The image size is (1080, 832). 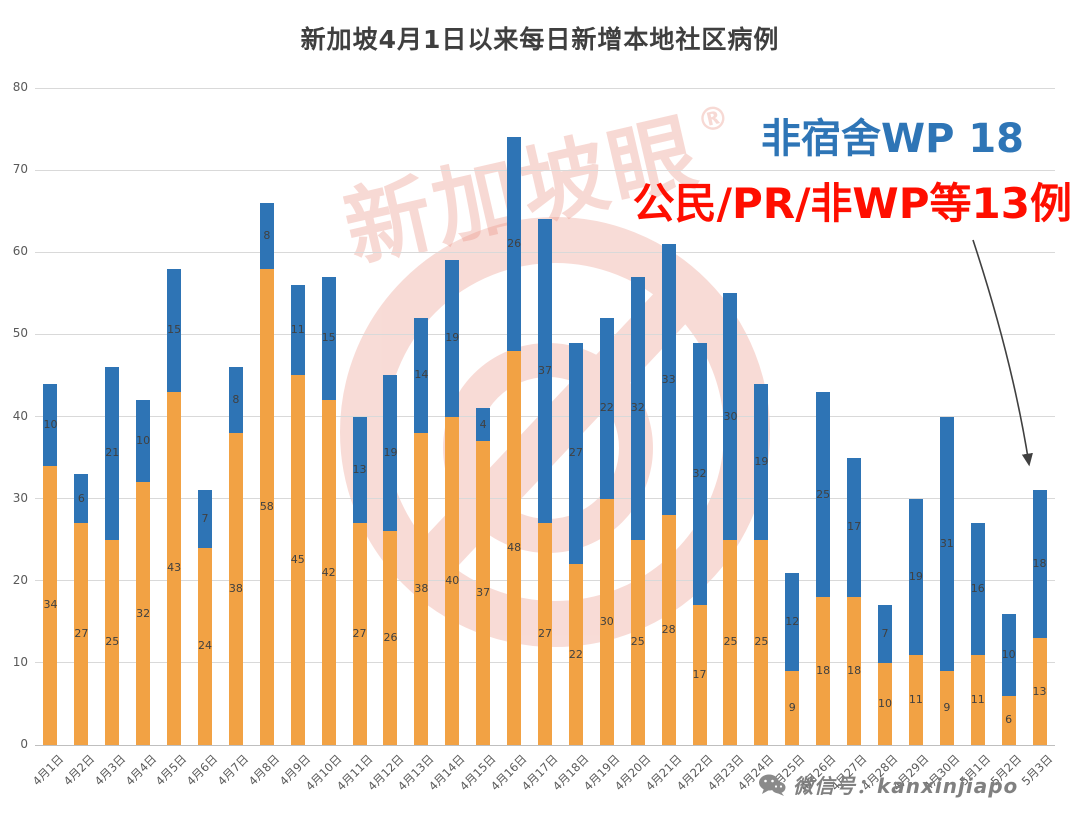 I want to click on data-label-nondorm-wp: 31, so click(x=946, y=543).